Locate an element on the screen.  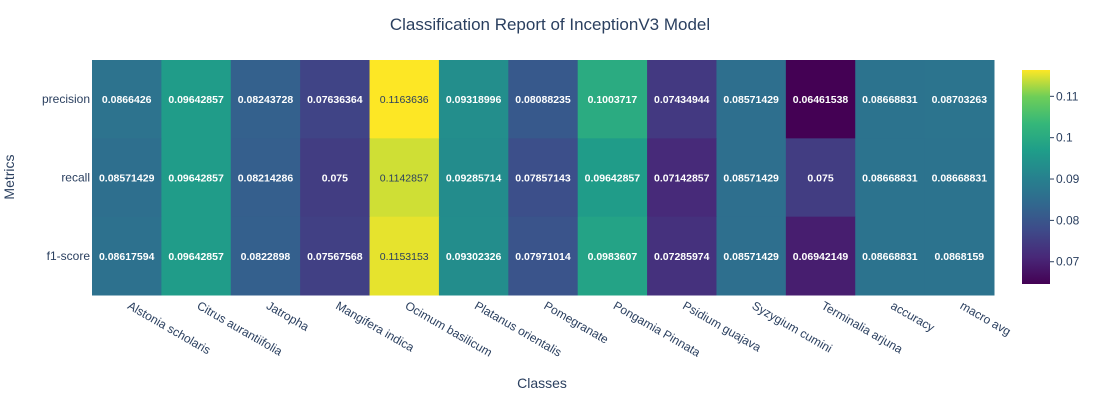
cell-value-label: 0.09318996 is located at coordinates (474, 100).